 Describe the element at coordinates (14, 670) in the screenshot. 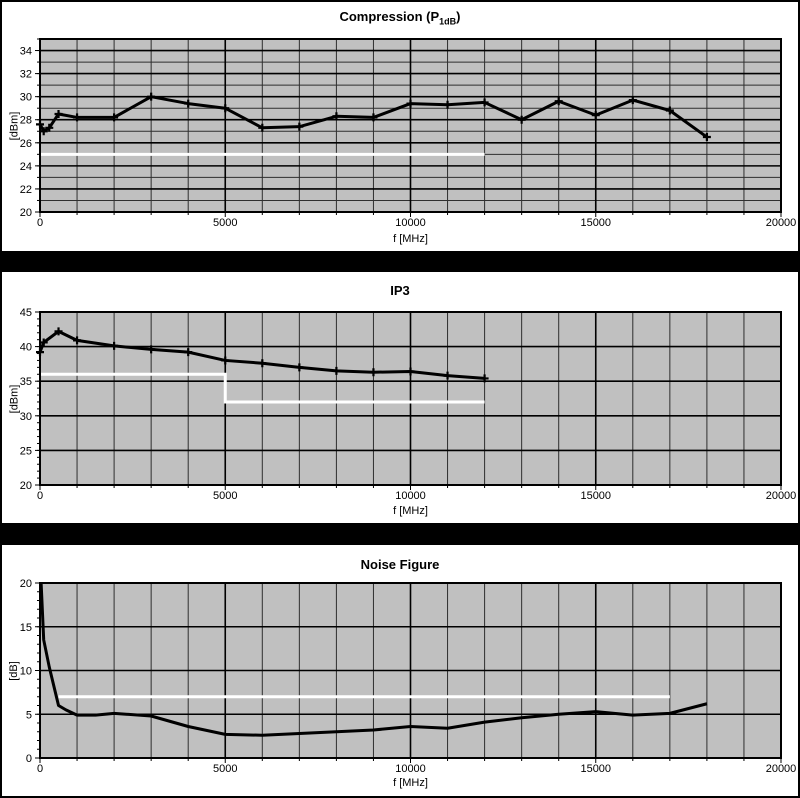

I see `noise-figure-y-axis-label: [dB]` at that location.